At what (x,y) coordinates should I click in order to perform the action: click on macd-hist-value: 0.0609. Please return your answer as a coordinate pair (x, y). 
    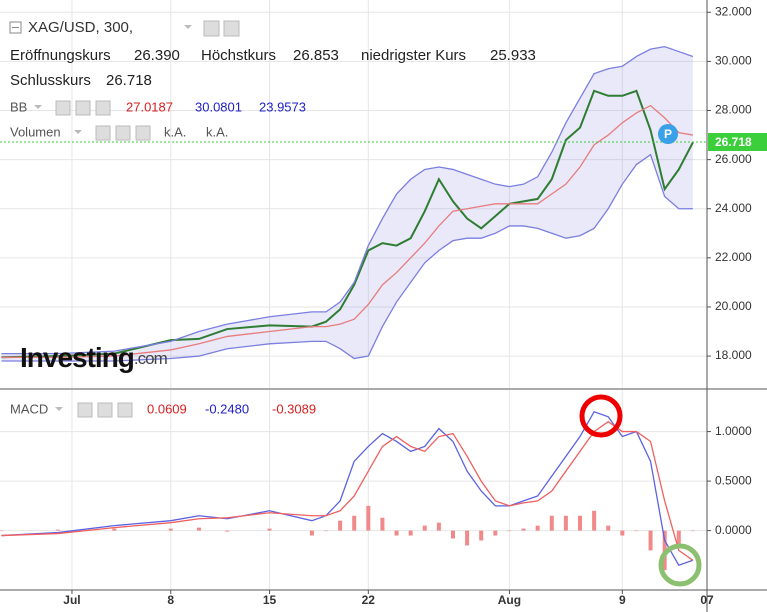
    Looking at the image, I should click on (167, 408).